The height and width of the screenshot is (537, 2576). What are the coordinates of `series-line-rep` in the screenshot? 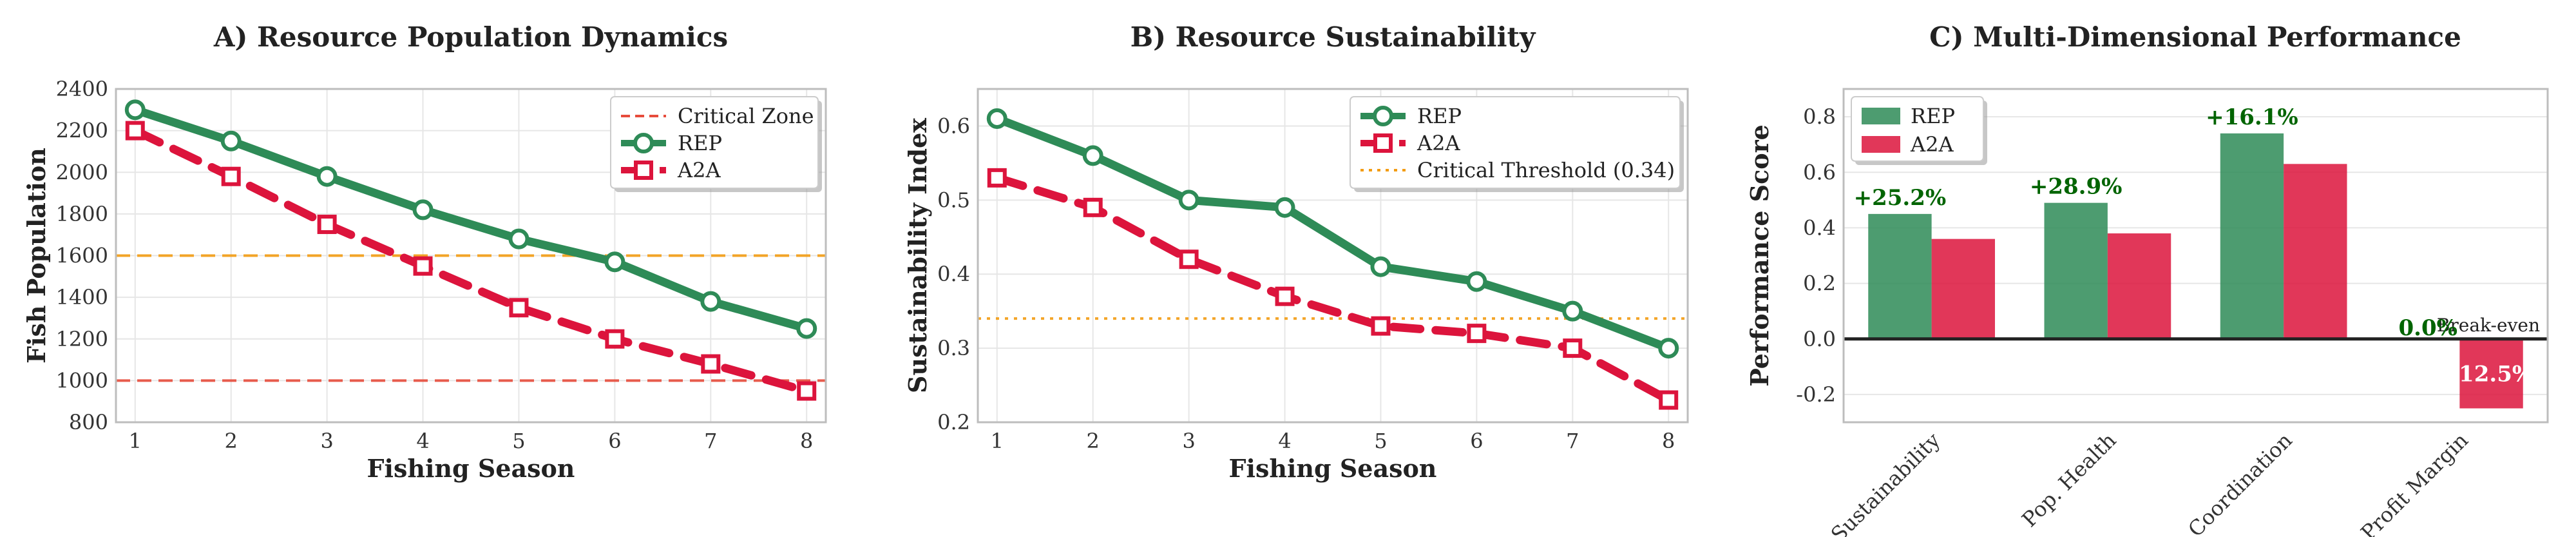 It's located at (471, 219).